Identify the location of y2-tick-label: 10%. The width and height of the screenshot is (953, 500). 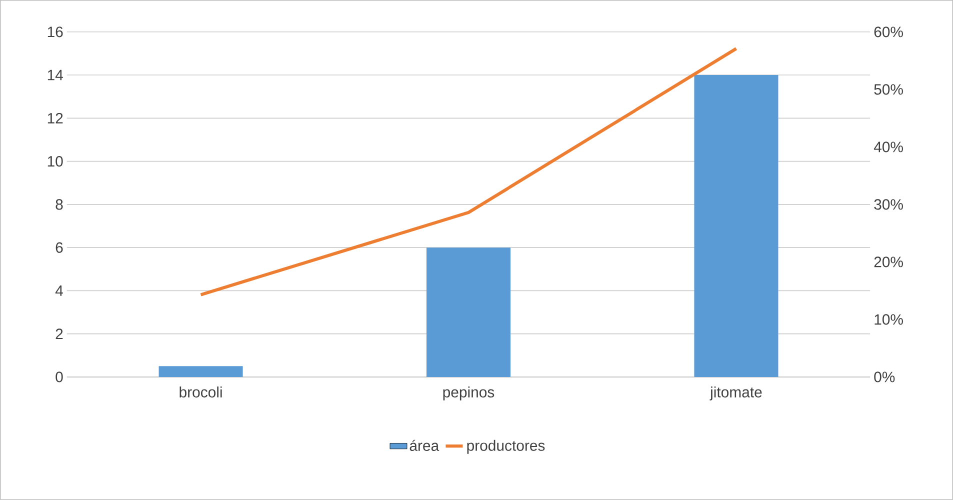
(888, 319).